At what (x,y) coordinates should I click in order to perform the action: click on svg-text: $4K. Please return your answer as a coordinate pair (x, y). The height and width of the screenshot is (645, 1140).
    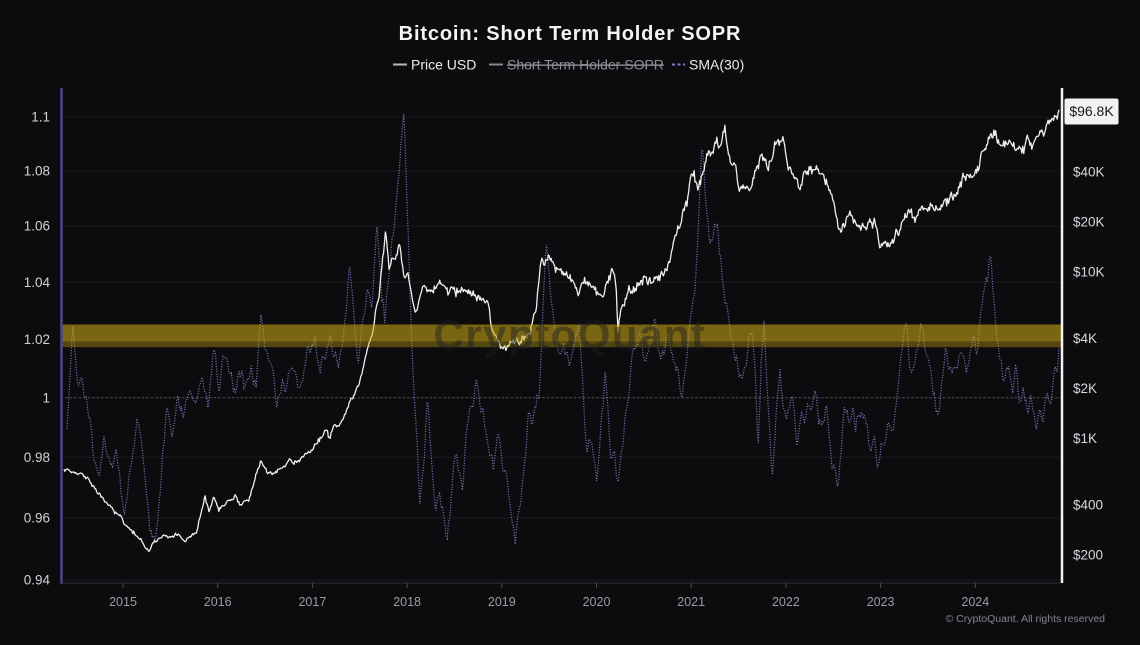
    Looking at the image, I should click on (1085, 338).